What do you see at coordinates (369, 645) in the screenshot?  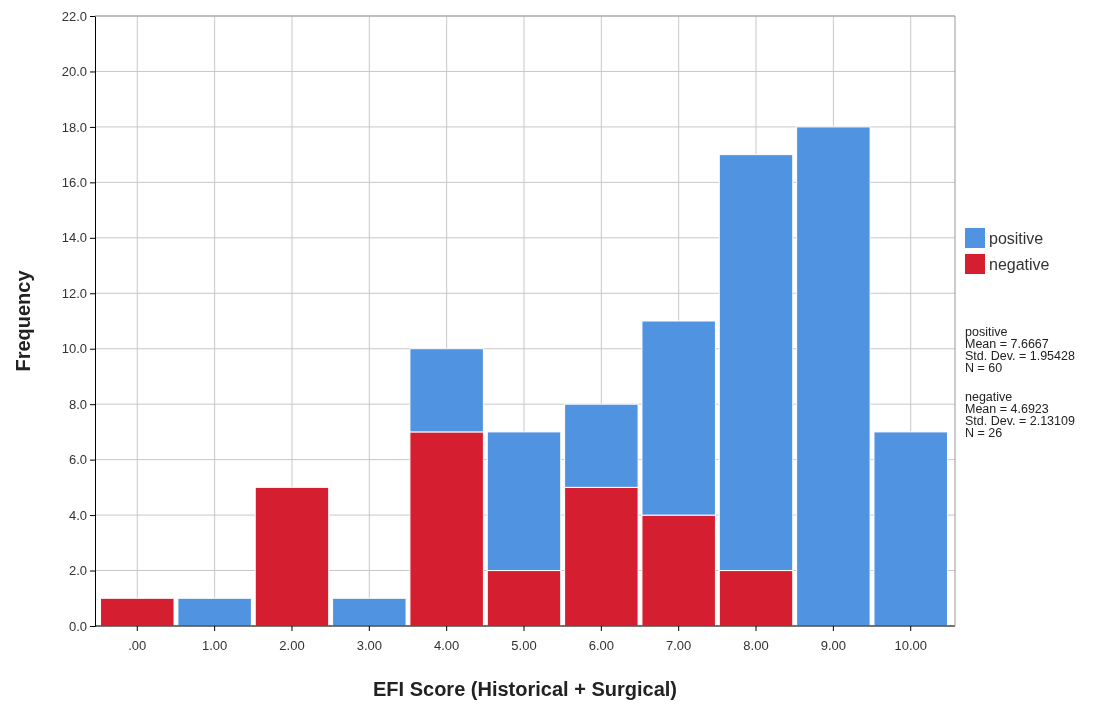 I see `x-tick-label: 3.00` at bounding box center [369, 645].